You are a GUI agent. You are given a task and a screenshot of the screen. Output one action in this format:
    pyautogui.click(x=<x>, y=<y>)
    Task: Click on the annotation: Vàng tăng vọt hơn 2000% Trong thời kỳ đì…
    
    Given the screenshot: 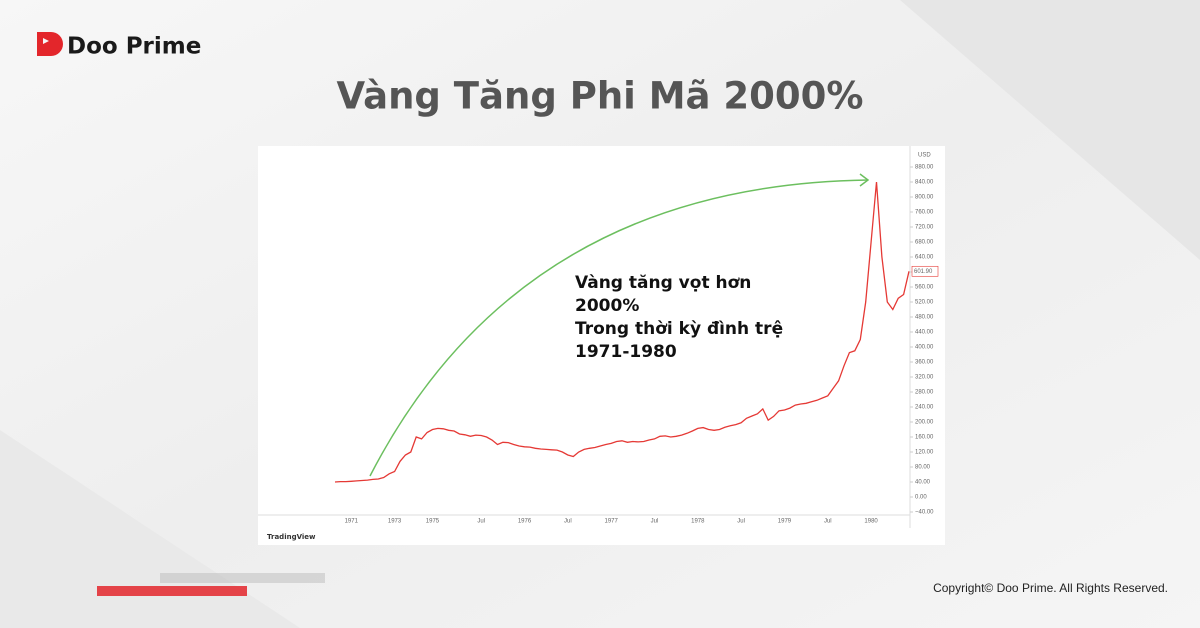 What is the action you would take?
    pyautogui.click(x=679, y=317)
    